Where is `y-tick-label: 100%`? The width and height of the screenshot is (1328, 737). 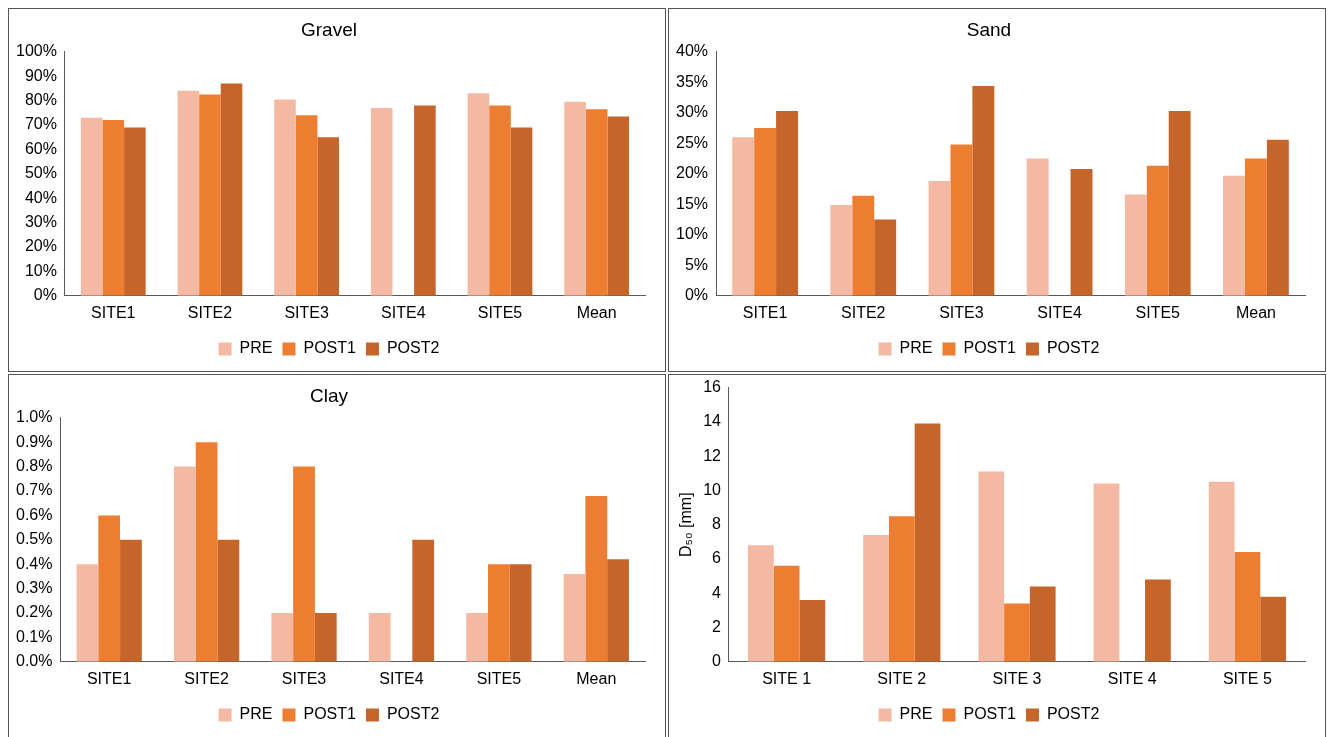 y-tick-label: 100% is located at coordinates (36, 51).